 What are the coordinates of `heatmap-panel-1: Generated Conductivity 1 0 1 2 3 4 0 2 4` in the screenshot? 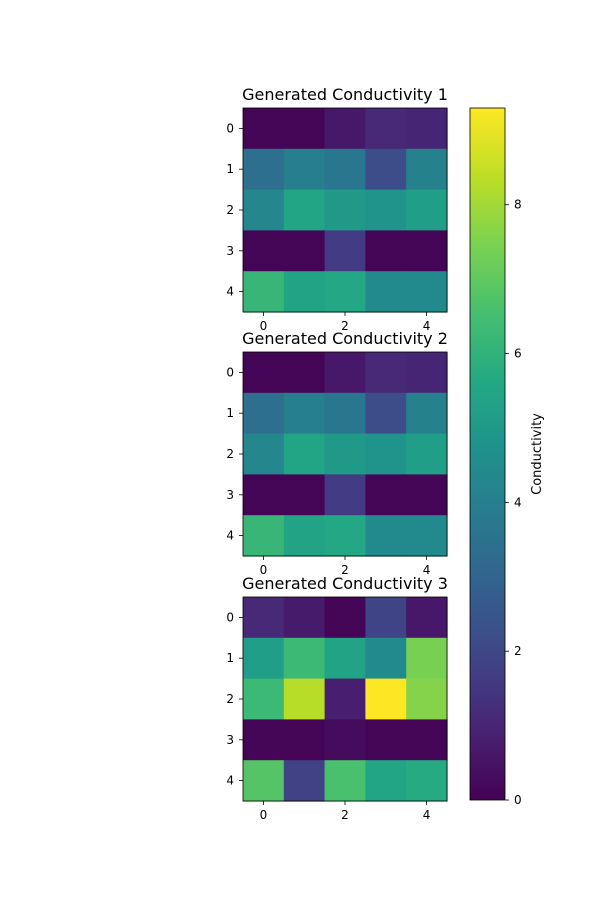 It's located at (337, 209).